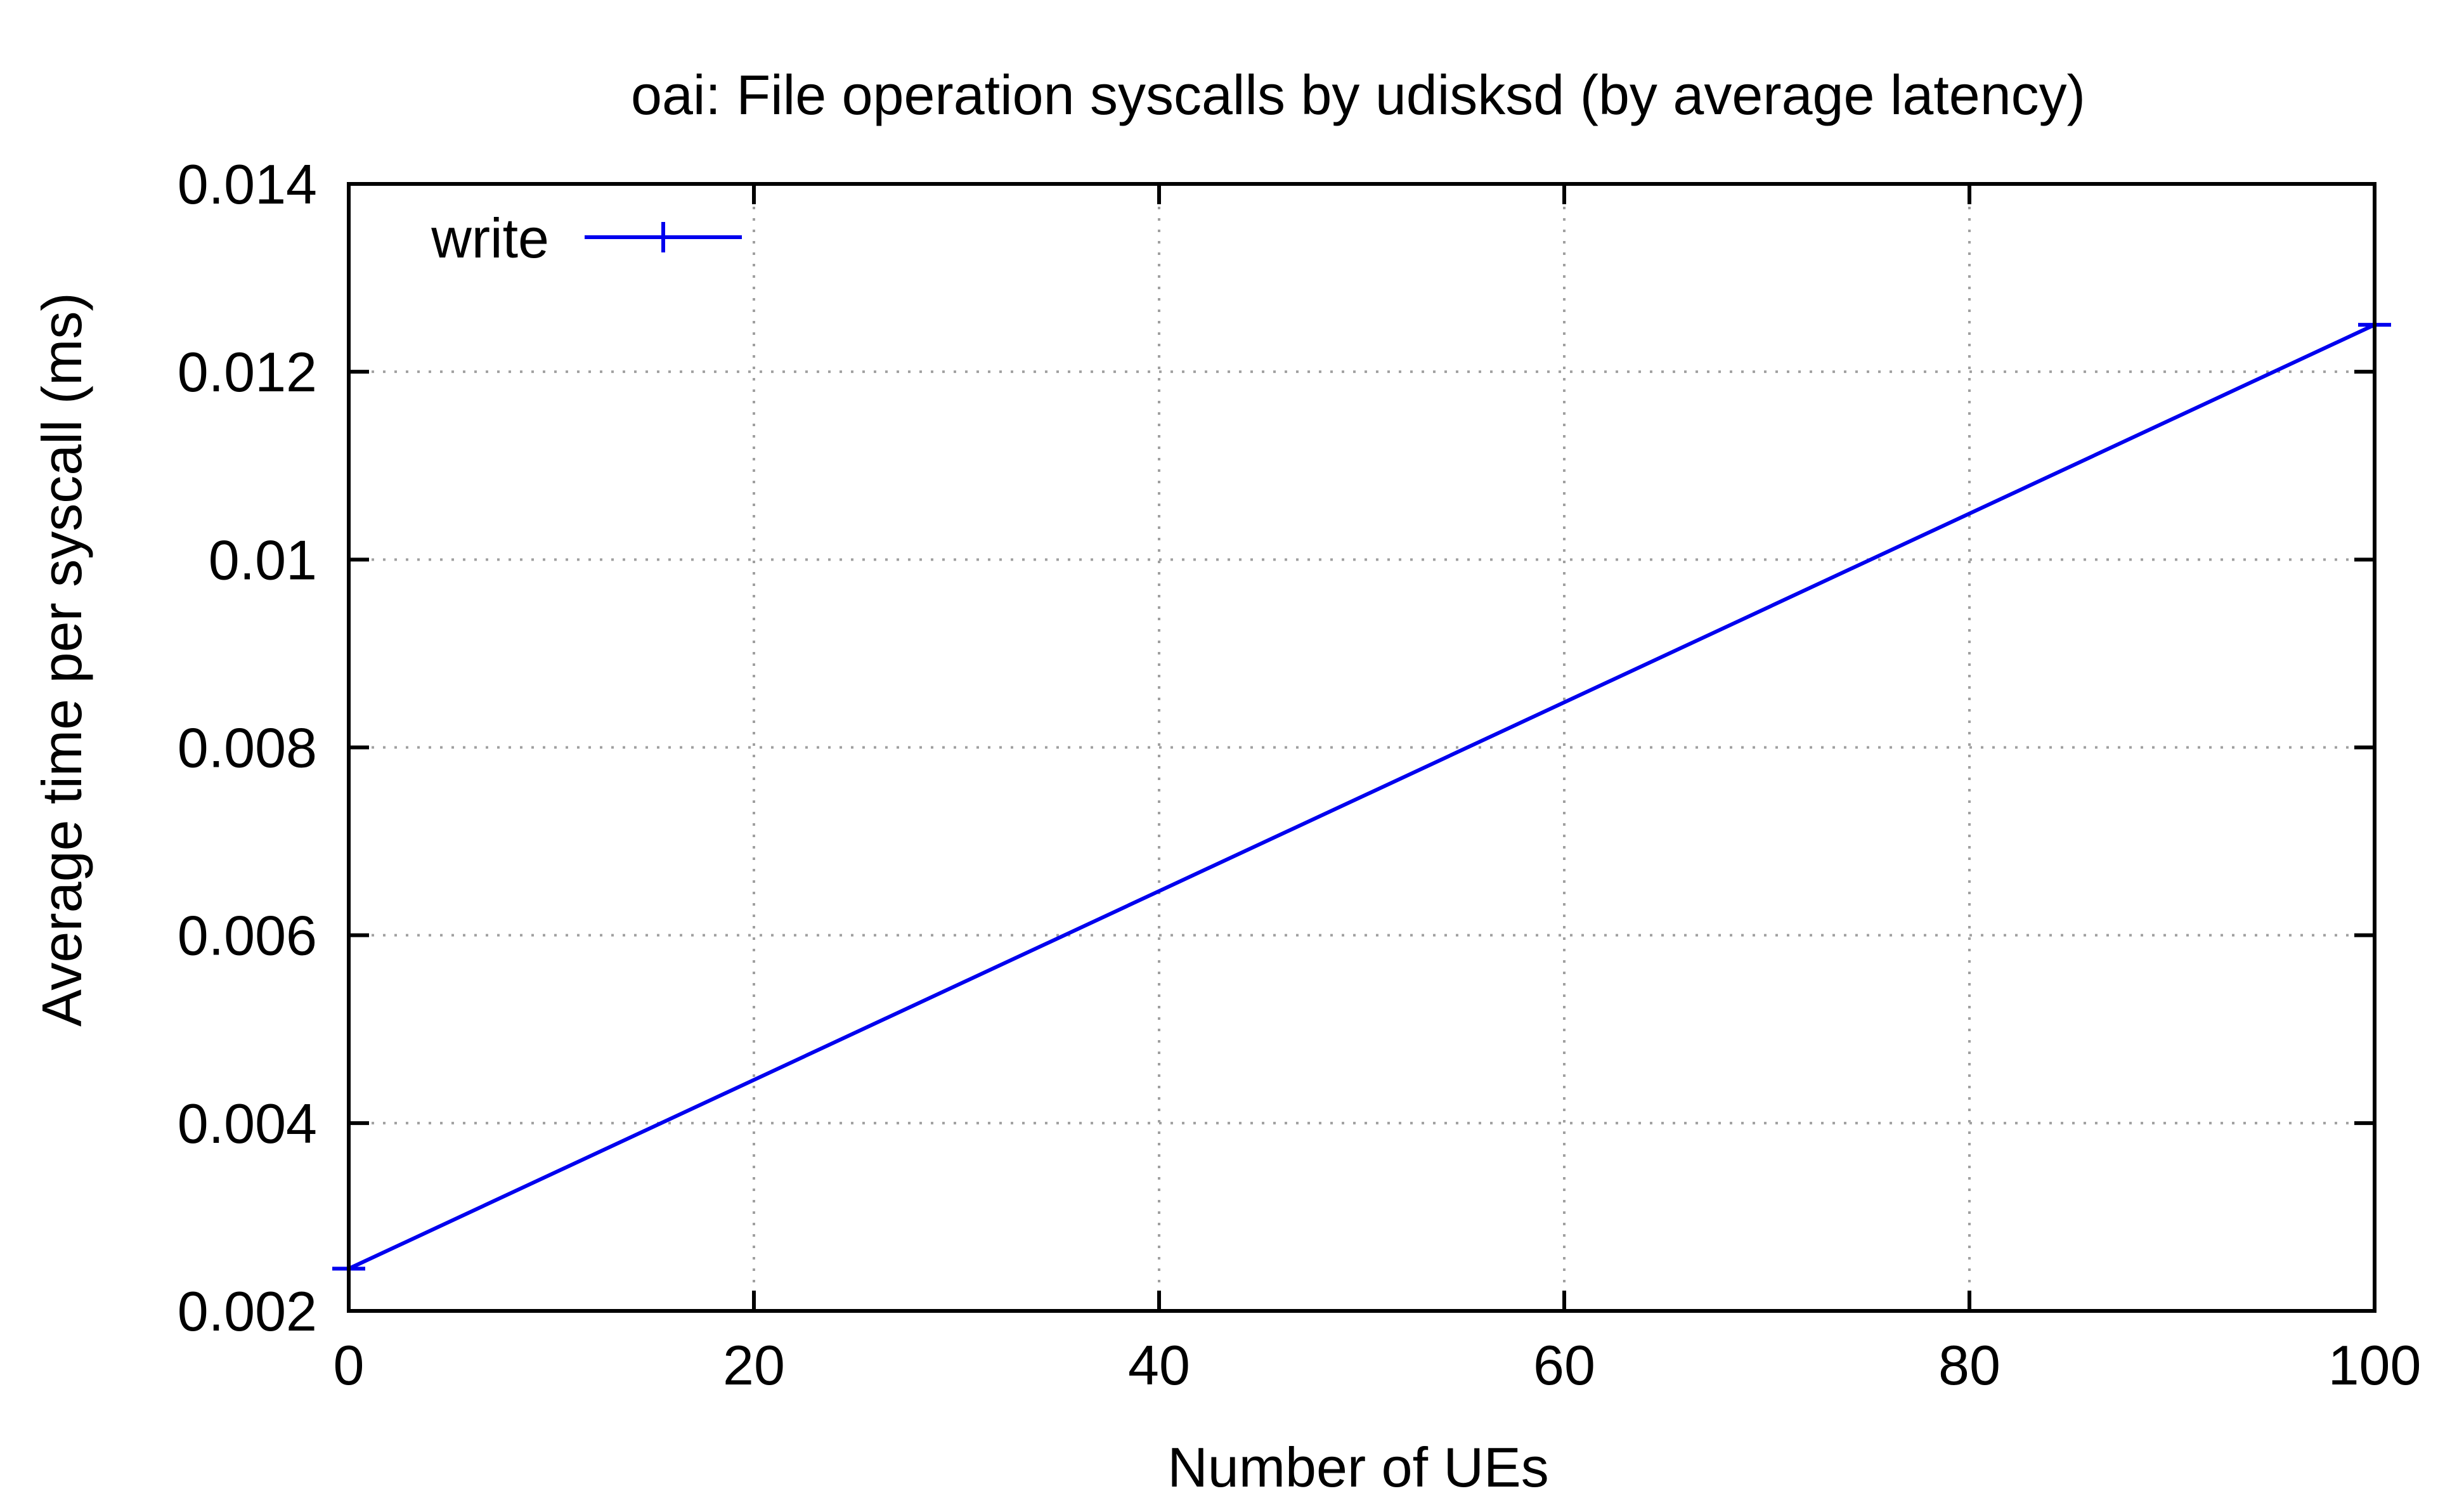 This screenshot has height=1498, width=2464. Describe the element at coordinates (263, 559) in the screenshot. I see `y-tick-label: 0.01` at that location.